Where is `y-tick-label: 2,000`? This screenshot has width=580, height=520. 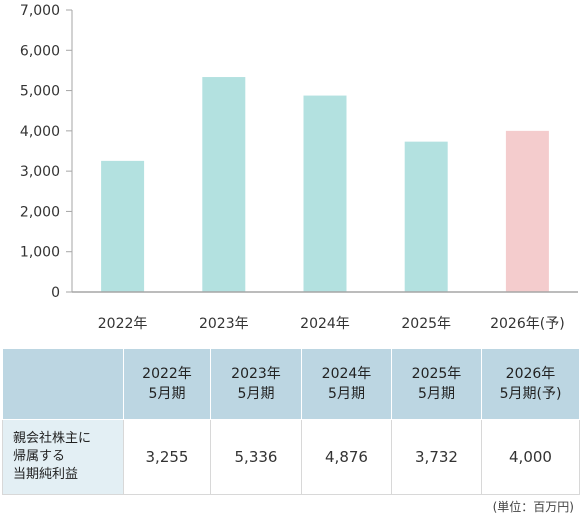 y-tick-label: 2,000 is located at coordinates (40, 212).